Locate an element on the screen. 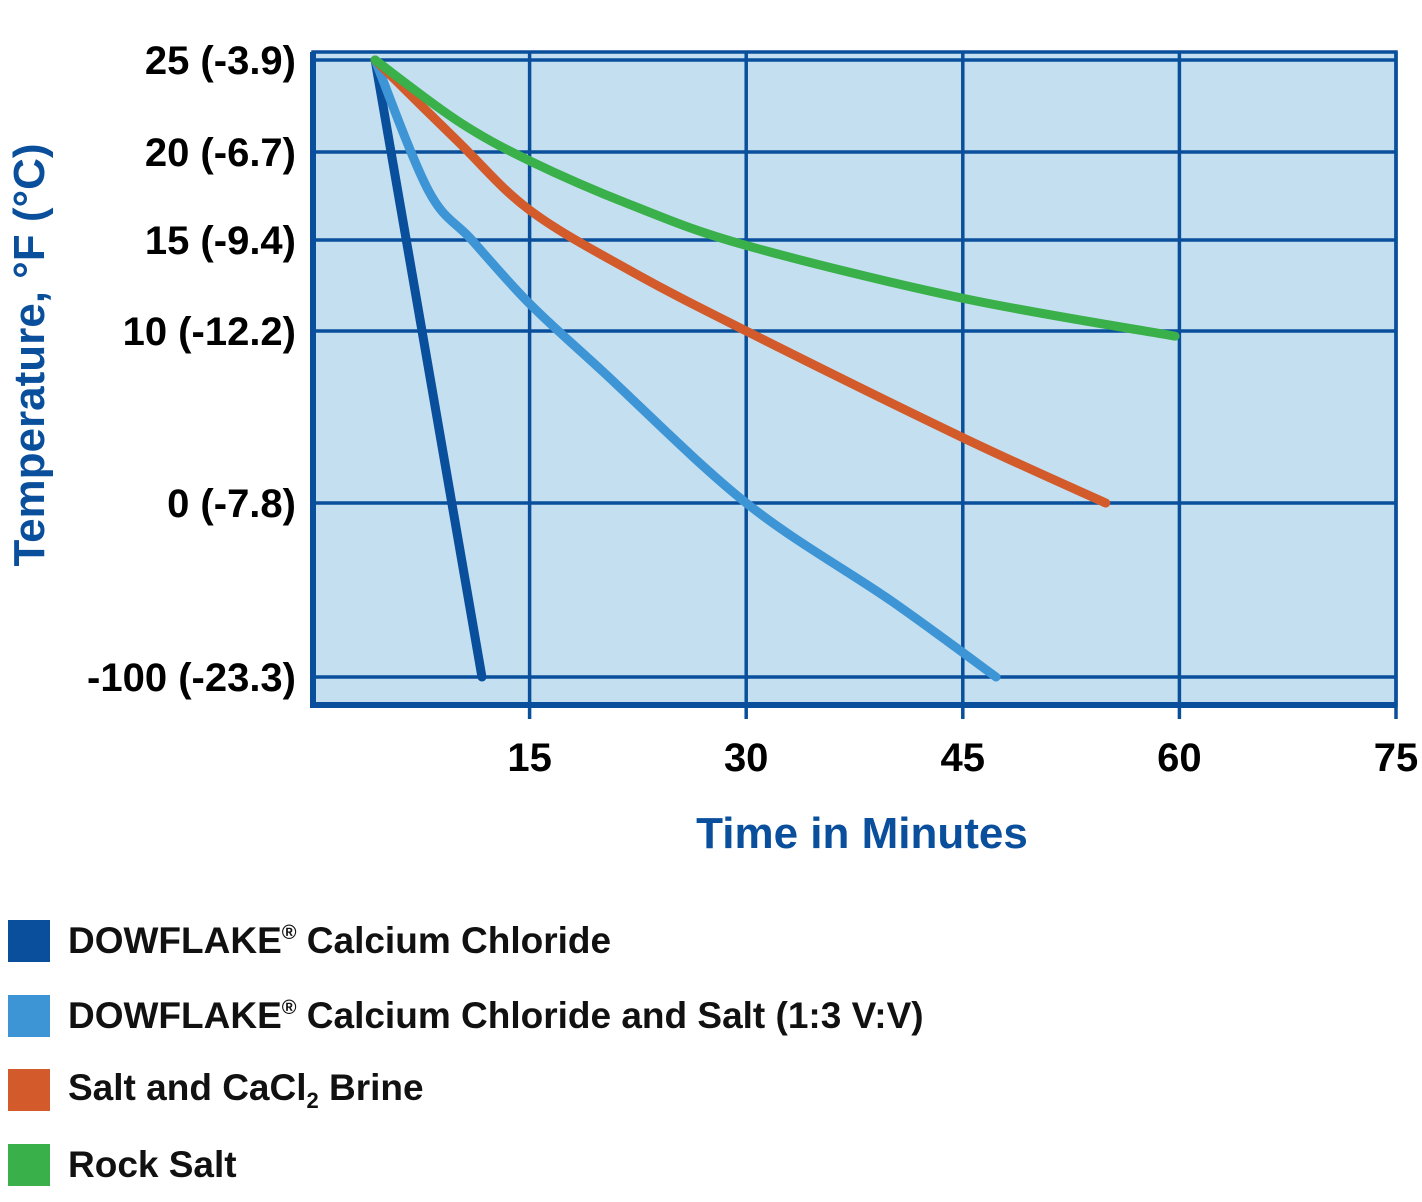 The width and height of the screenshot is (1422, 1202). y-tick-label: 15 (-9.4) is located at coordinates (220, 241).